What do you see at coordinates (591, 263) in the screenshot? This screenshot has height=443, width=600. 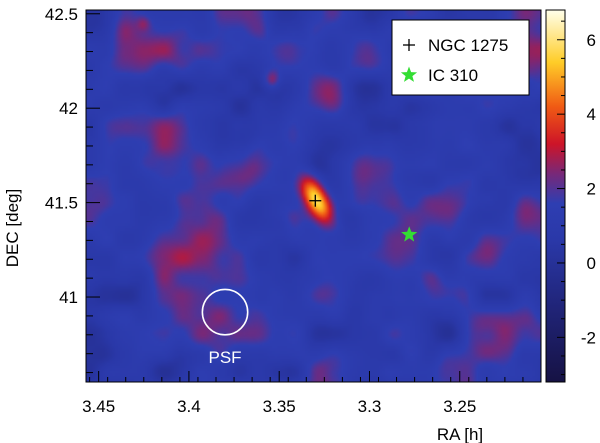 I see `colorbar-tick-label: 0` at bounding box center [591, 263].